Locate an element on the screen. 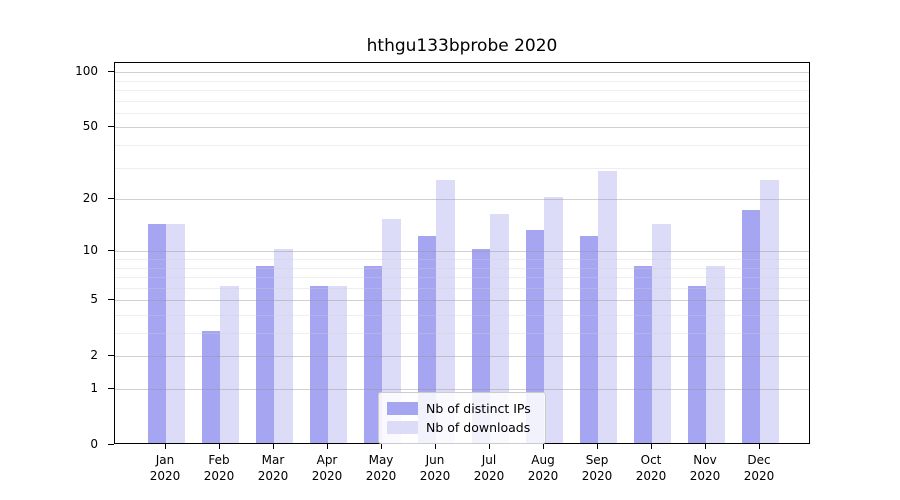 This screenshot has height=500, width=900. bar-apr-ips is located at coordinates (318, 364).